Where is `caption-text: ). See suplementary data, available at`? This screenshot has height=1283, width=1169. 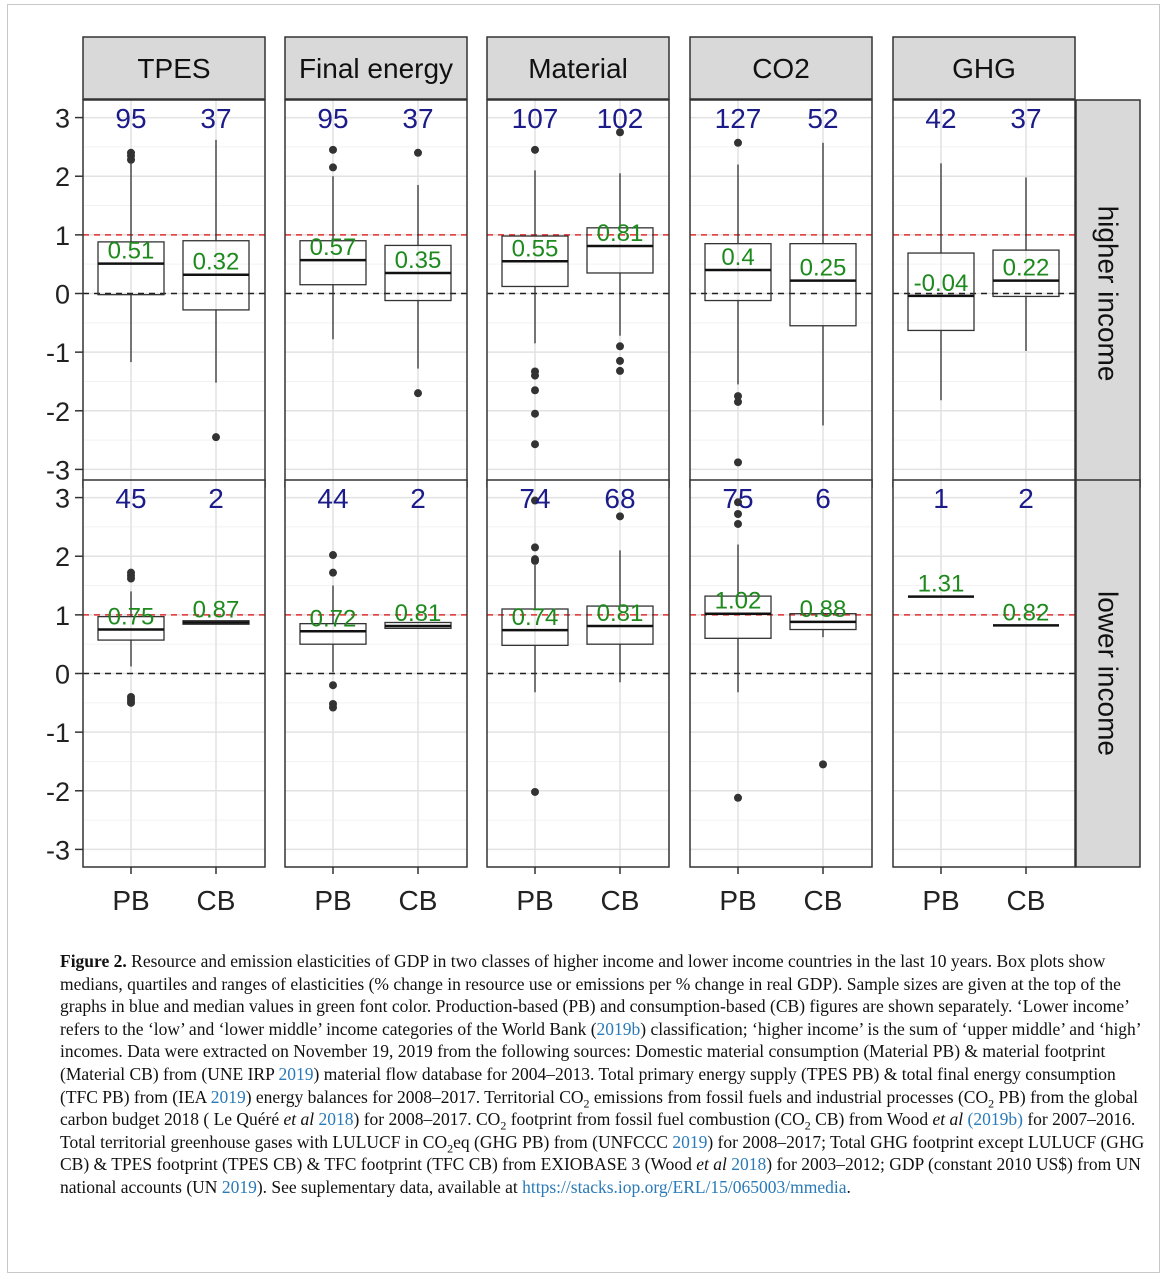 caption-text: ). See suplementary data, available at is located at coordinates (389, 1186).